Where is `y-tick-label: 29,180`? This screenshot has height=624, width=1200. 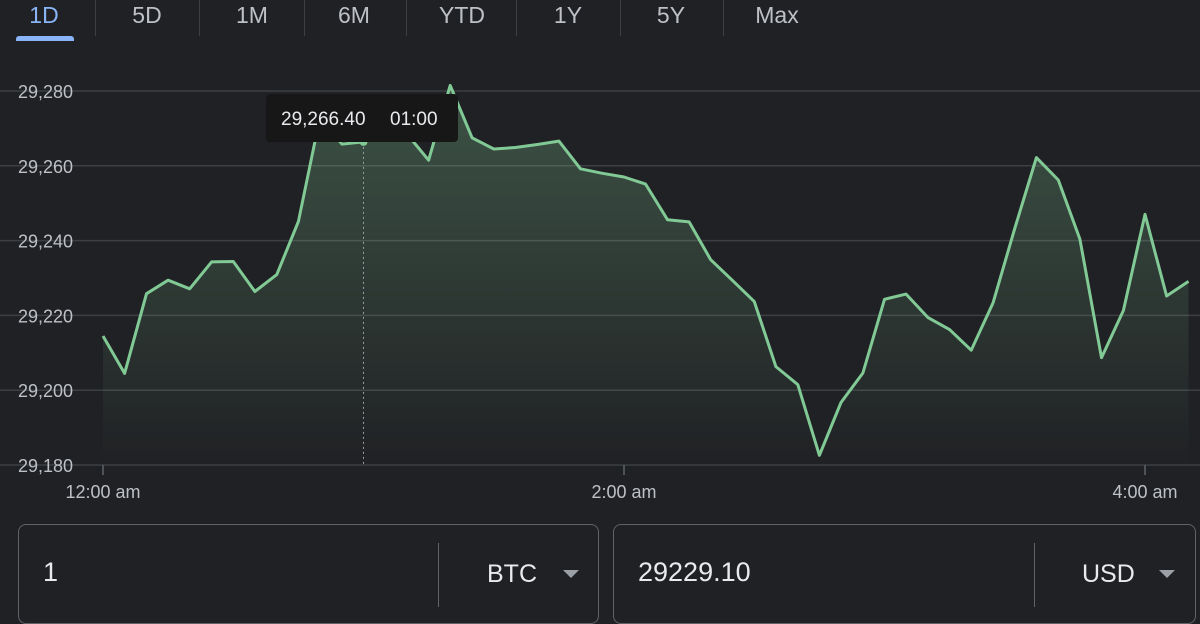
y-tick-label: 29,180 is located at coordinates (45, 466).